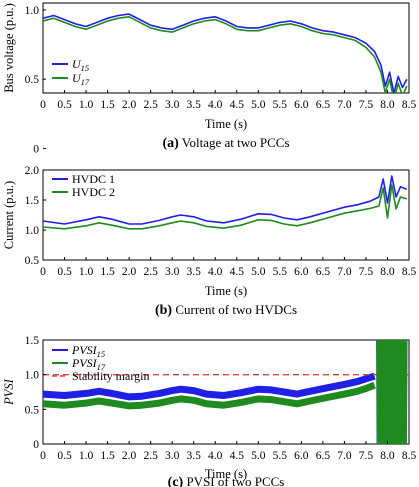 The image size is (419, 487). Describe the element at coordinates (9, 215) in the screenshot. I see `y-axis-label: Current (p.u.)` at that location.